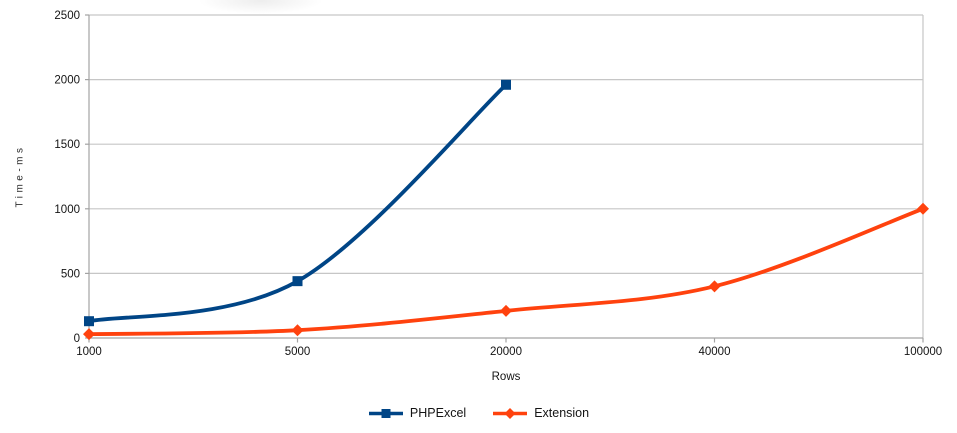  I want to click on x-tick-label: 100000, so click(923, 352).